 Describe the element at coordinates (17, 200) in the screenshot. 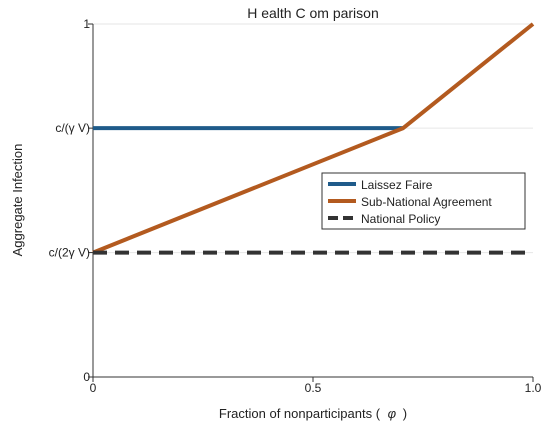

I see `y-axis-label: Aggregate Infection` at that location.